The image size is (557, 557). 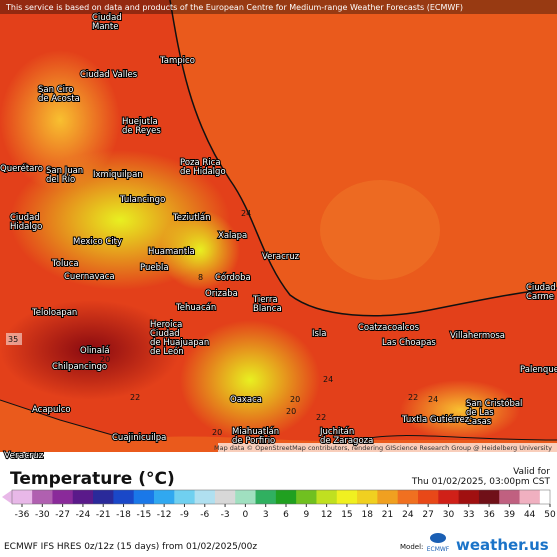 I want to click on tick-label: -27, so click(x=62, y=515).